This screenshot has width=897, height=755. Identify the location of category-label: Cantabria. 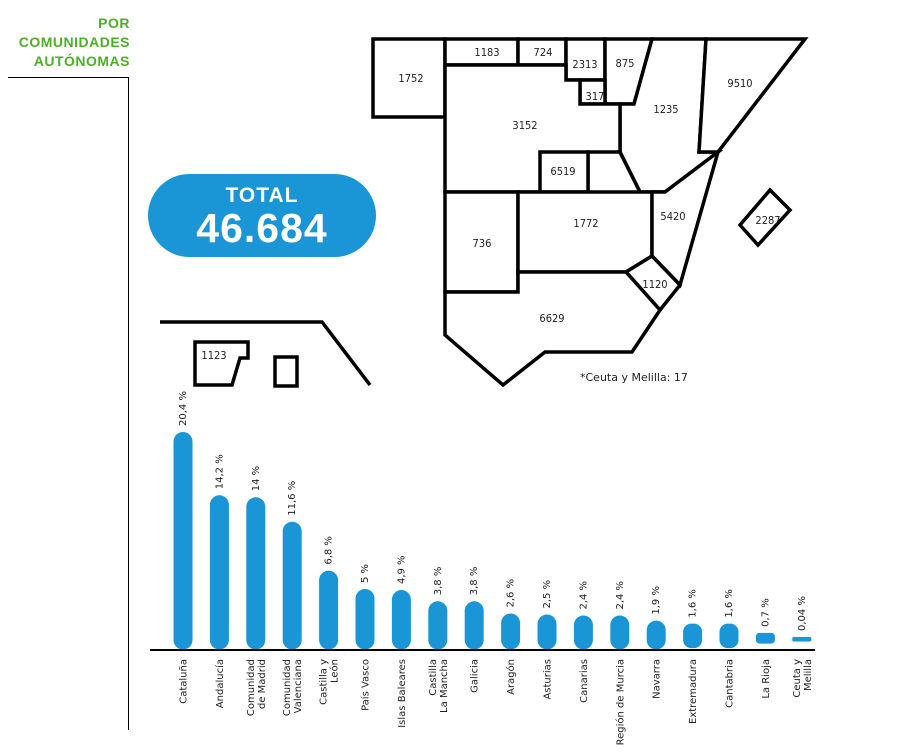
(730, 683).